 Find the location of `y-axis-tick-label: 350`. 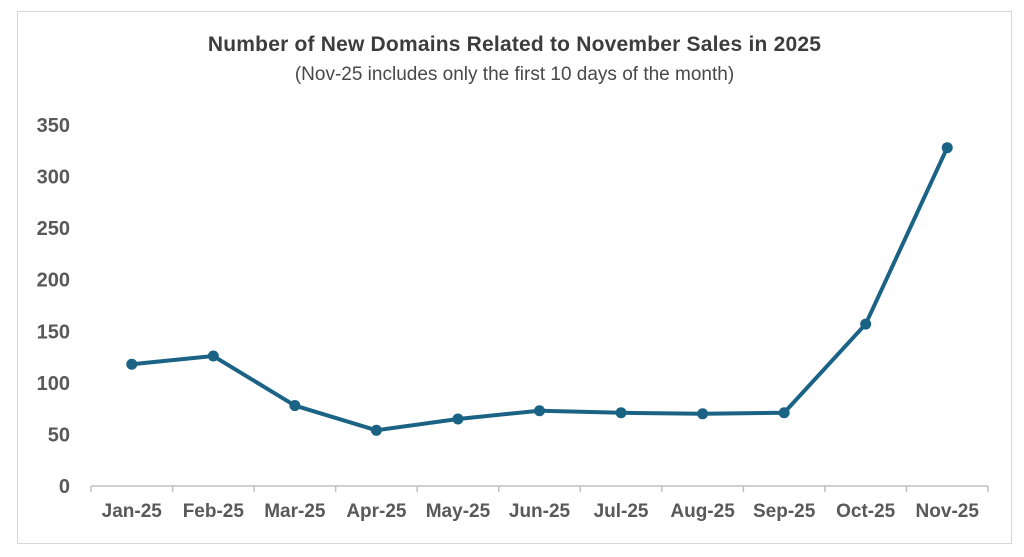

y-axis-tick-label: 350 is located at coordinates (53, 126).